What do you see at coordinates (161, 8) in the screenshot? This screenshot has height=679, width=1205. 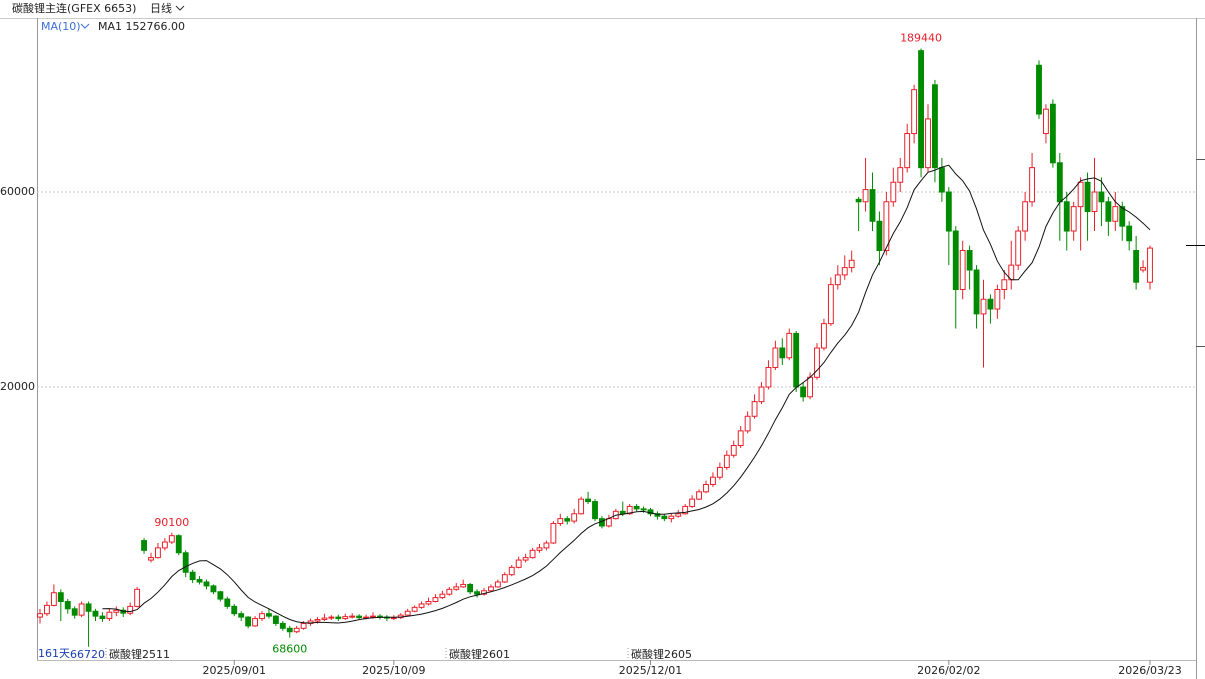 I see `period: 日线` at bounding box center [161, 8].